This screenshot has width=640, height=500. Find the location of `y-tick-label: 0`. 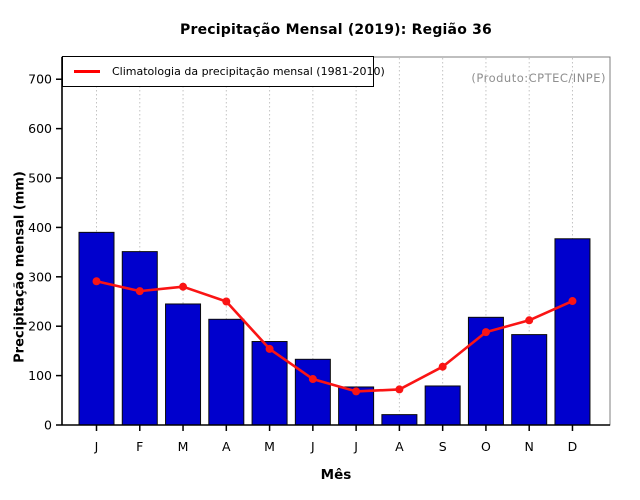

y-tick-label: 0 is located at coordinates (48, 425).